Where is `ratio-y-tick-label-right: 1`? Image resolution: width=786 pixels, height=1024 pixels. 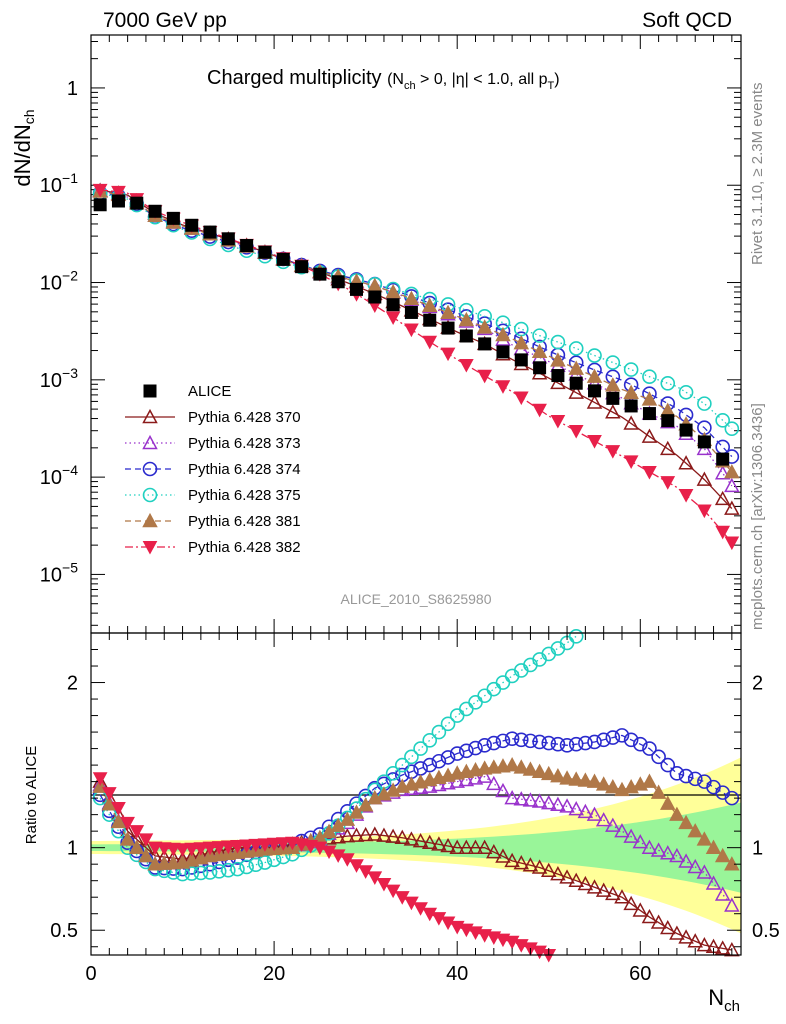
ratio-y-tick-label-right: 1 is located at coordinates (757, 849).